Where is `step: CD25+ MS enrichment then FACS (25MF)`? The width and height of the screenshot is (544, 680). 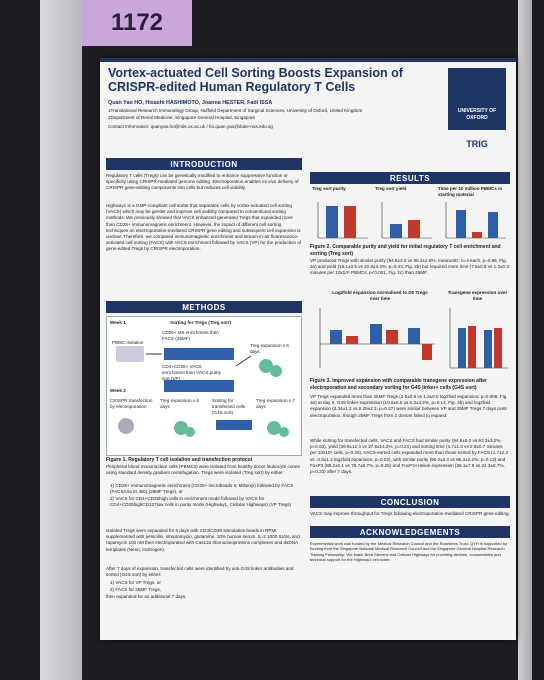
step: CD25+ MS enrichment then FACS (25MF) is located at coordinates (190, 336).